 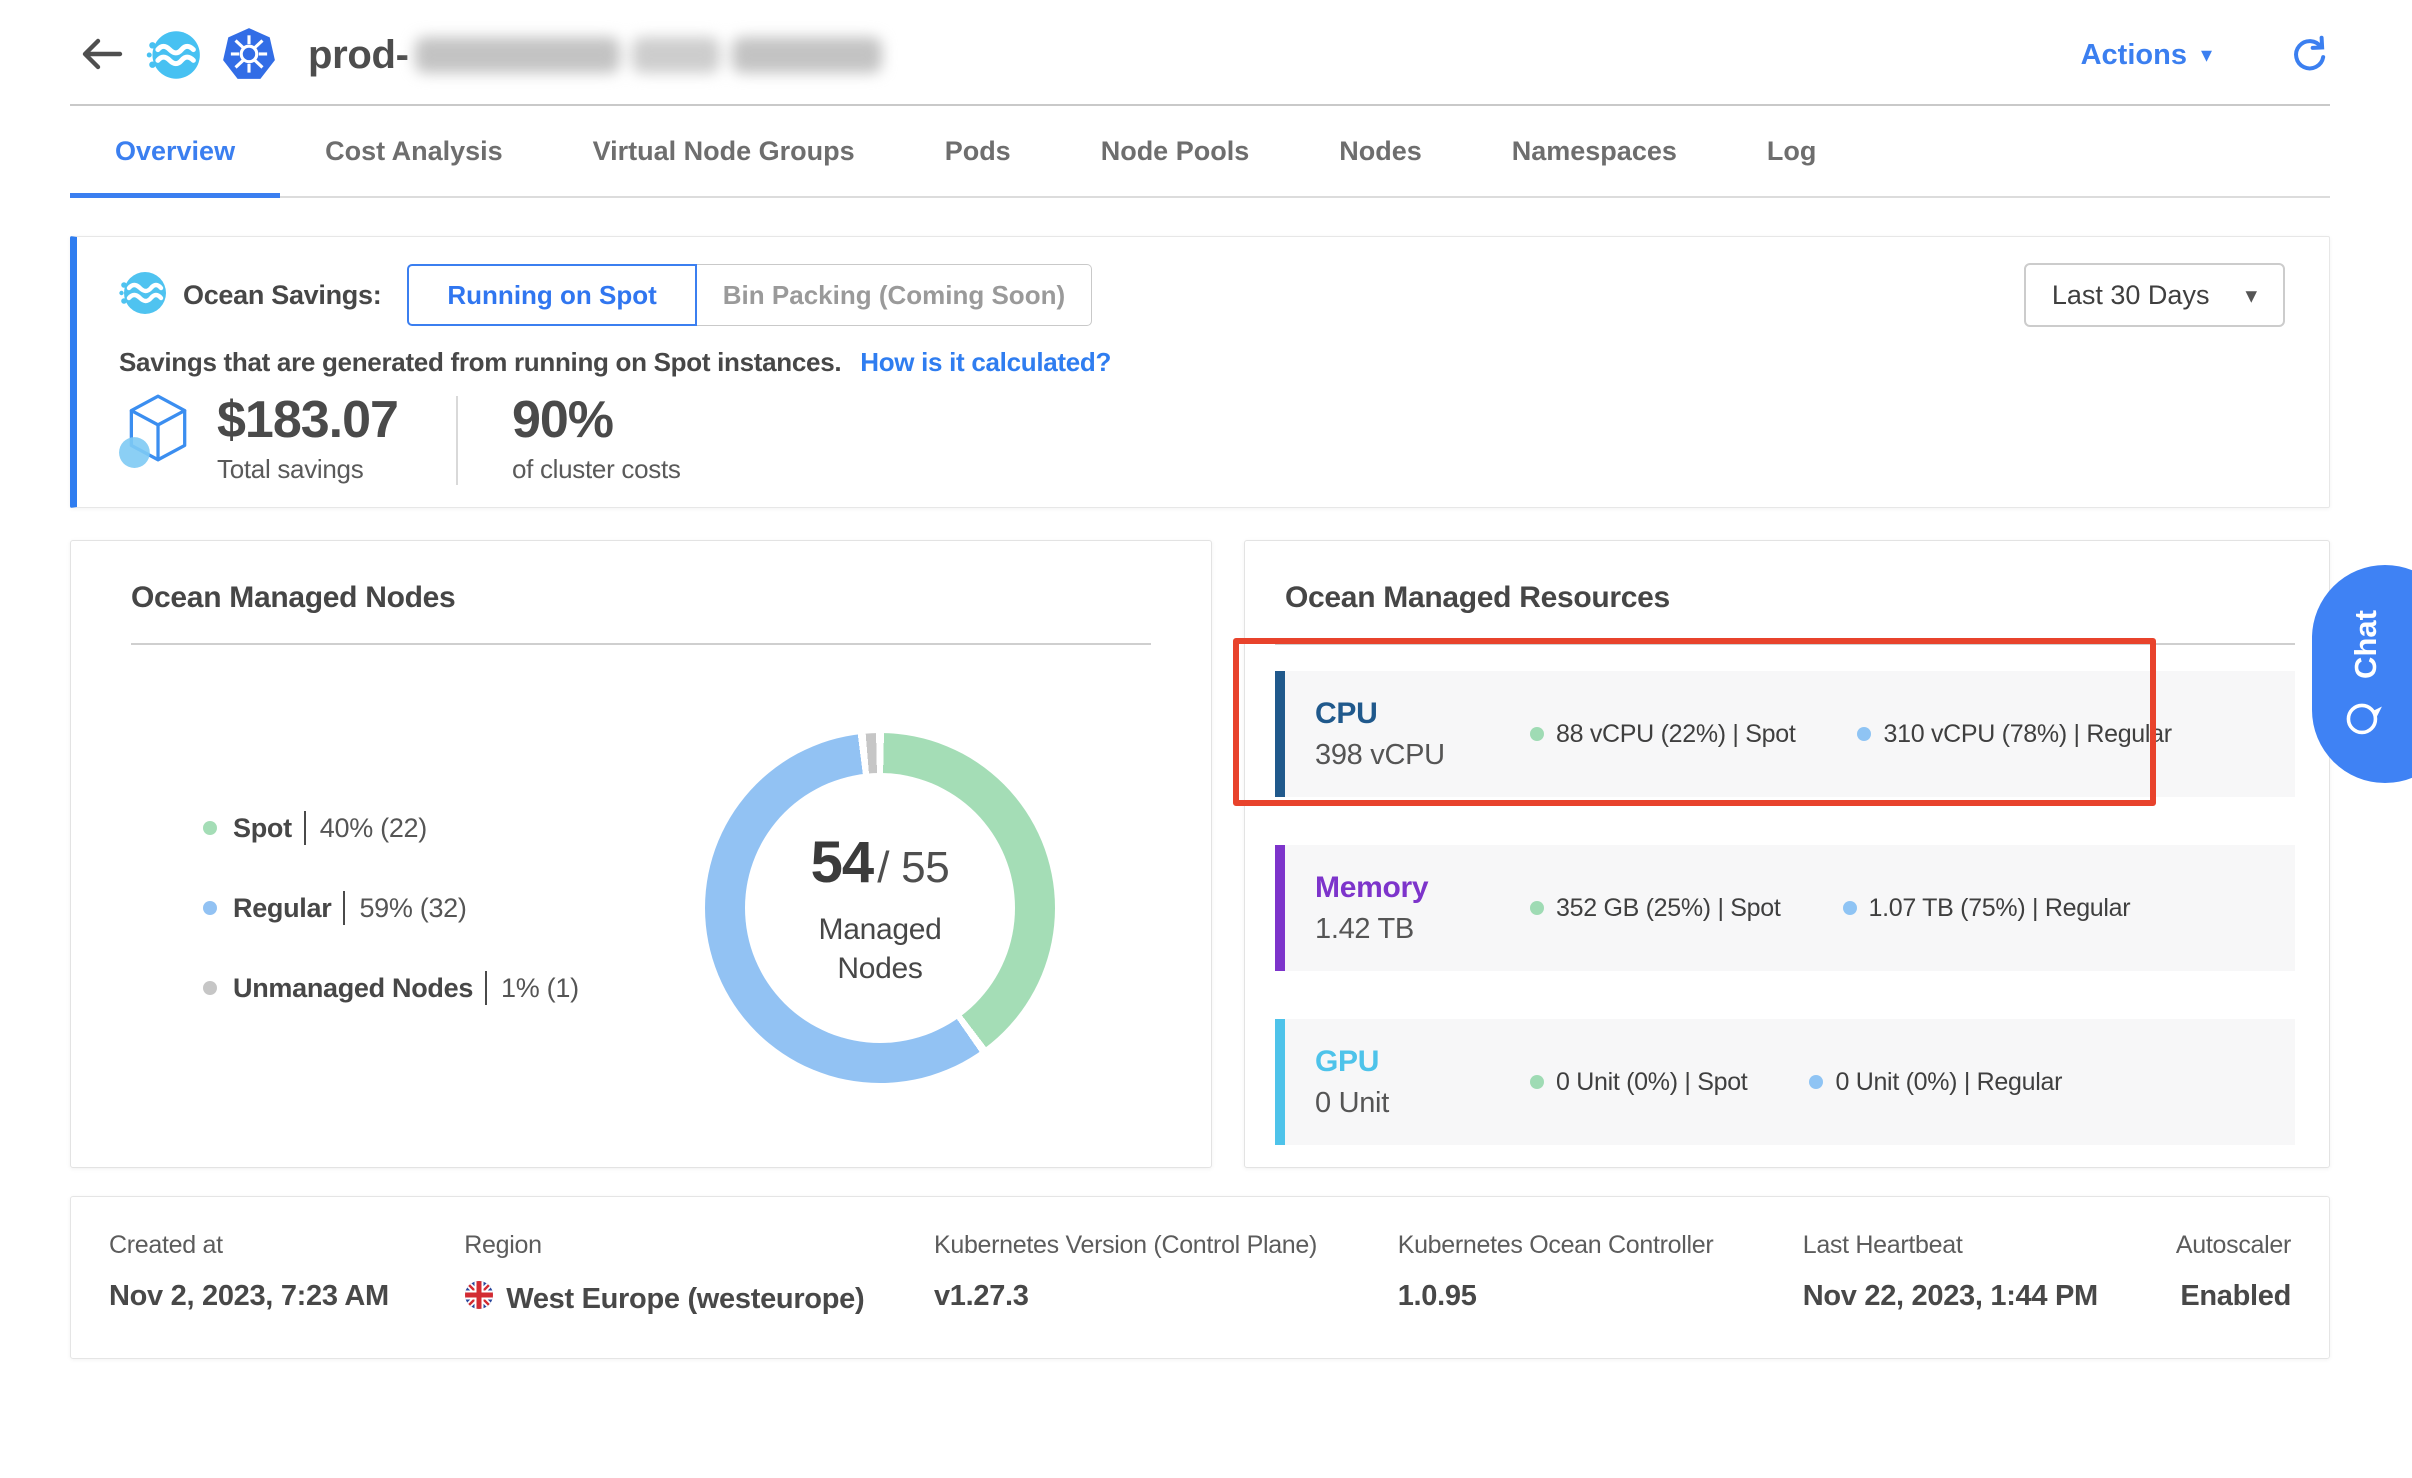 What do you see at coordinates (414, 152) in the screenshot?
I see `tab-cost-analysis: Cost Analysis` at bounding box center [414, 152].